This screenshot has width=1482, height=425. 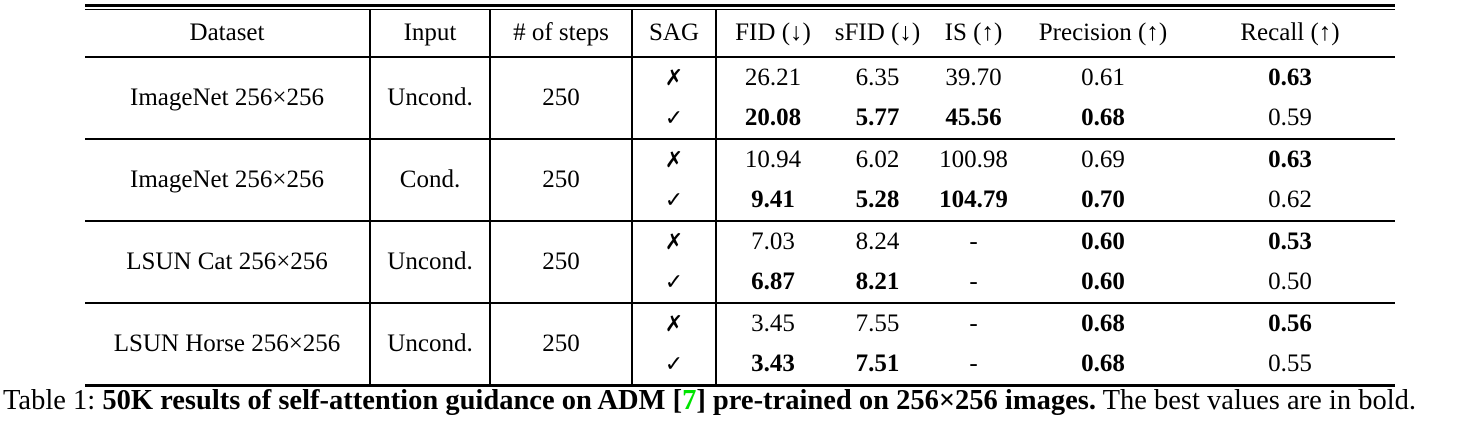 I want to click on citation-ref: 7, so click(x=689, y=400).